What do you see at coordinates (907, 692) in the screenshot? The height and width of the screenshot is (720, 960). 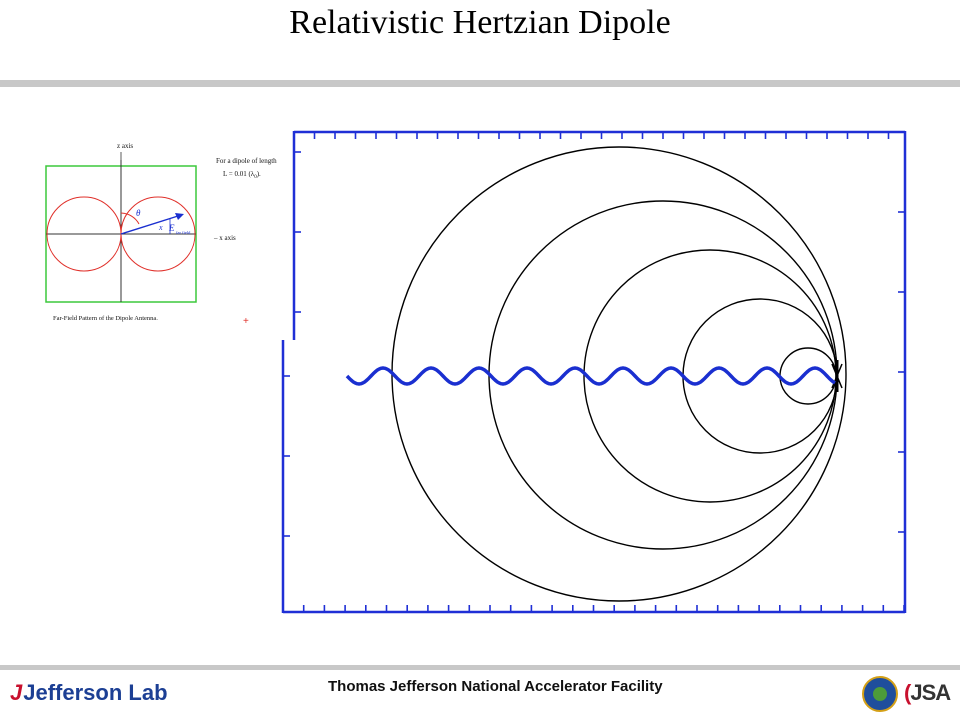 I see `jsa-swoosh-icon: (` at bounding box center [907, 692].